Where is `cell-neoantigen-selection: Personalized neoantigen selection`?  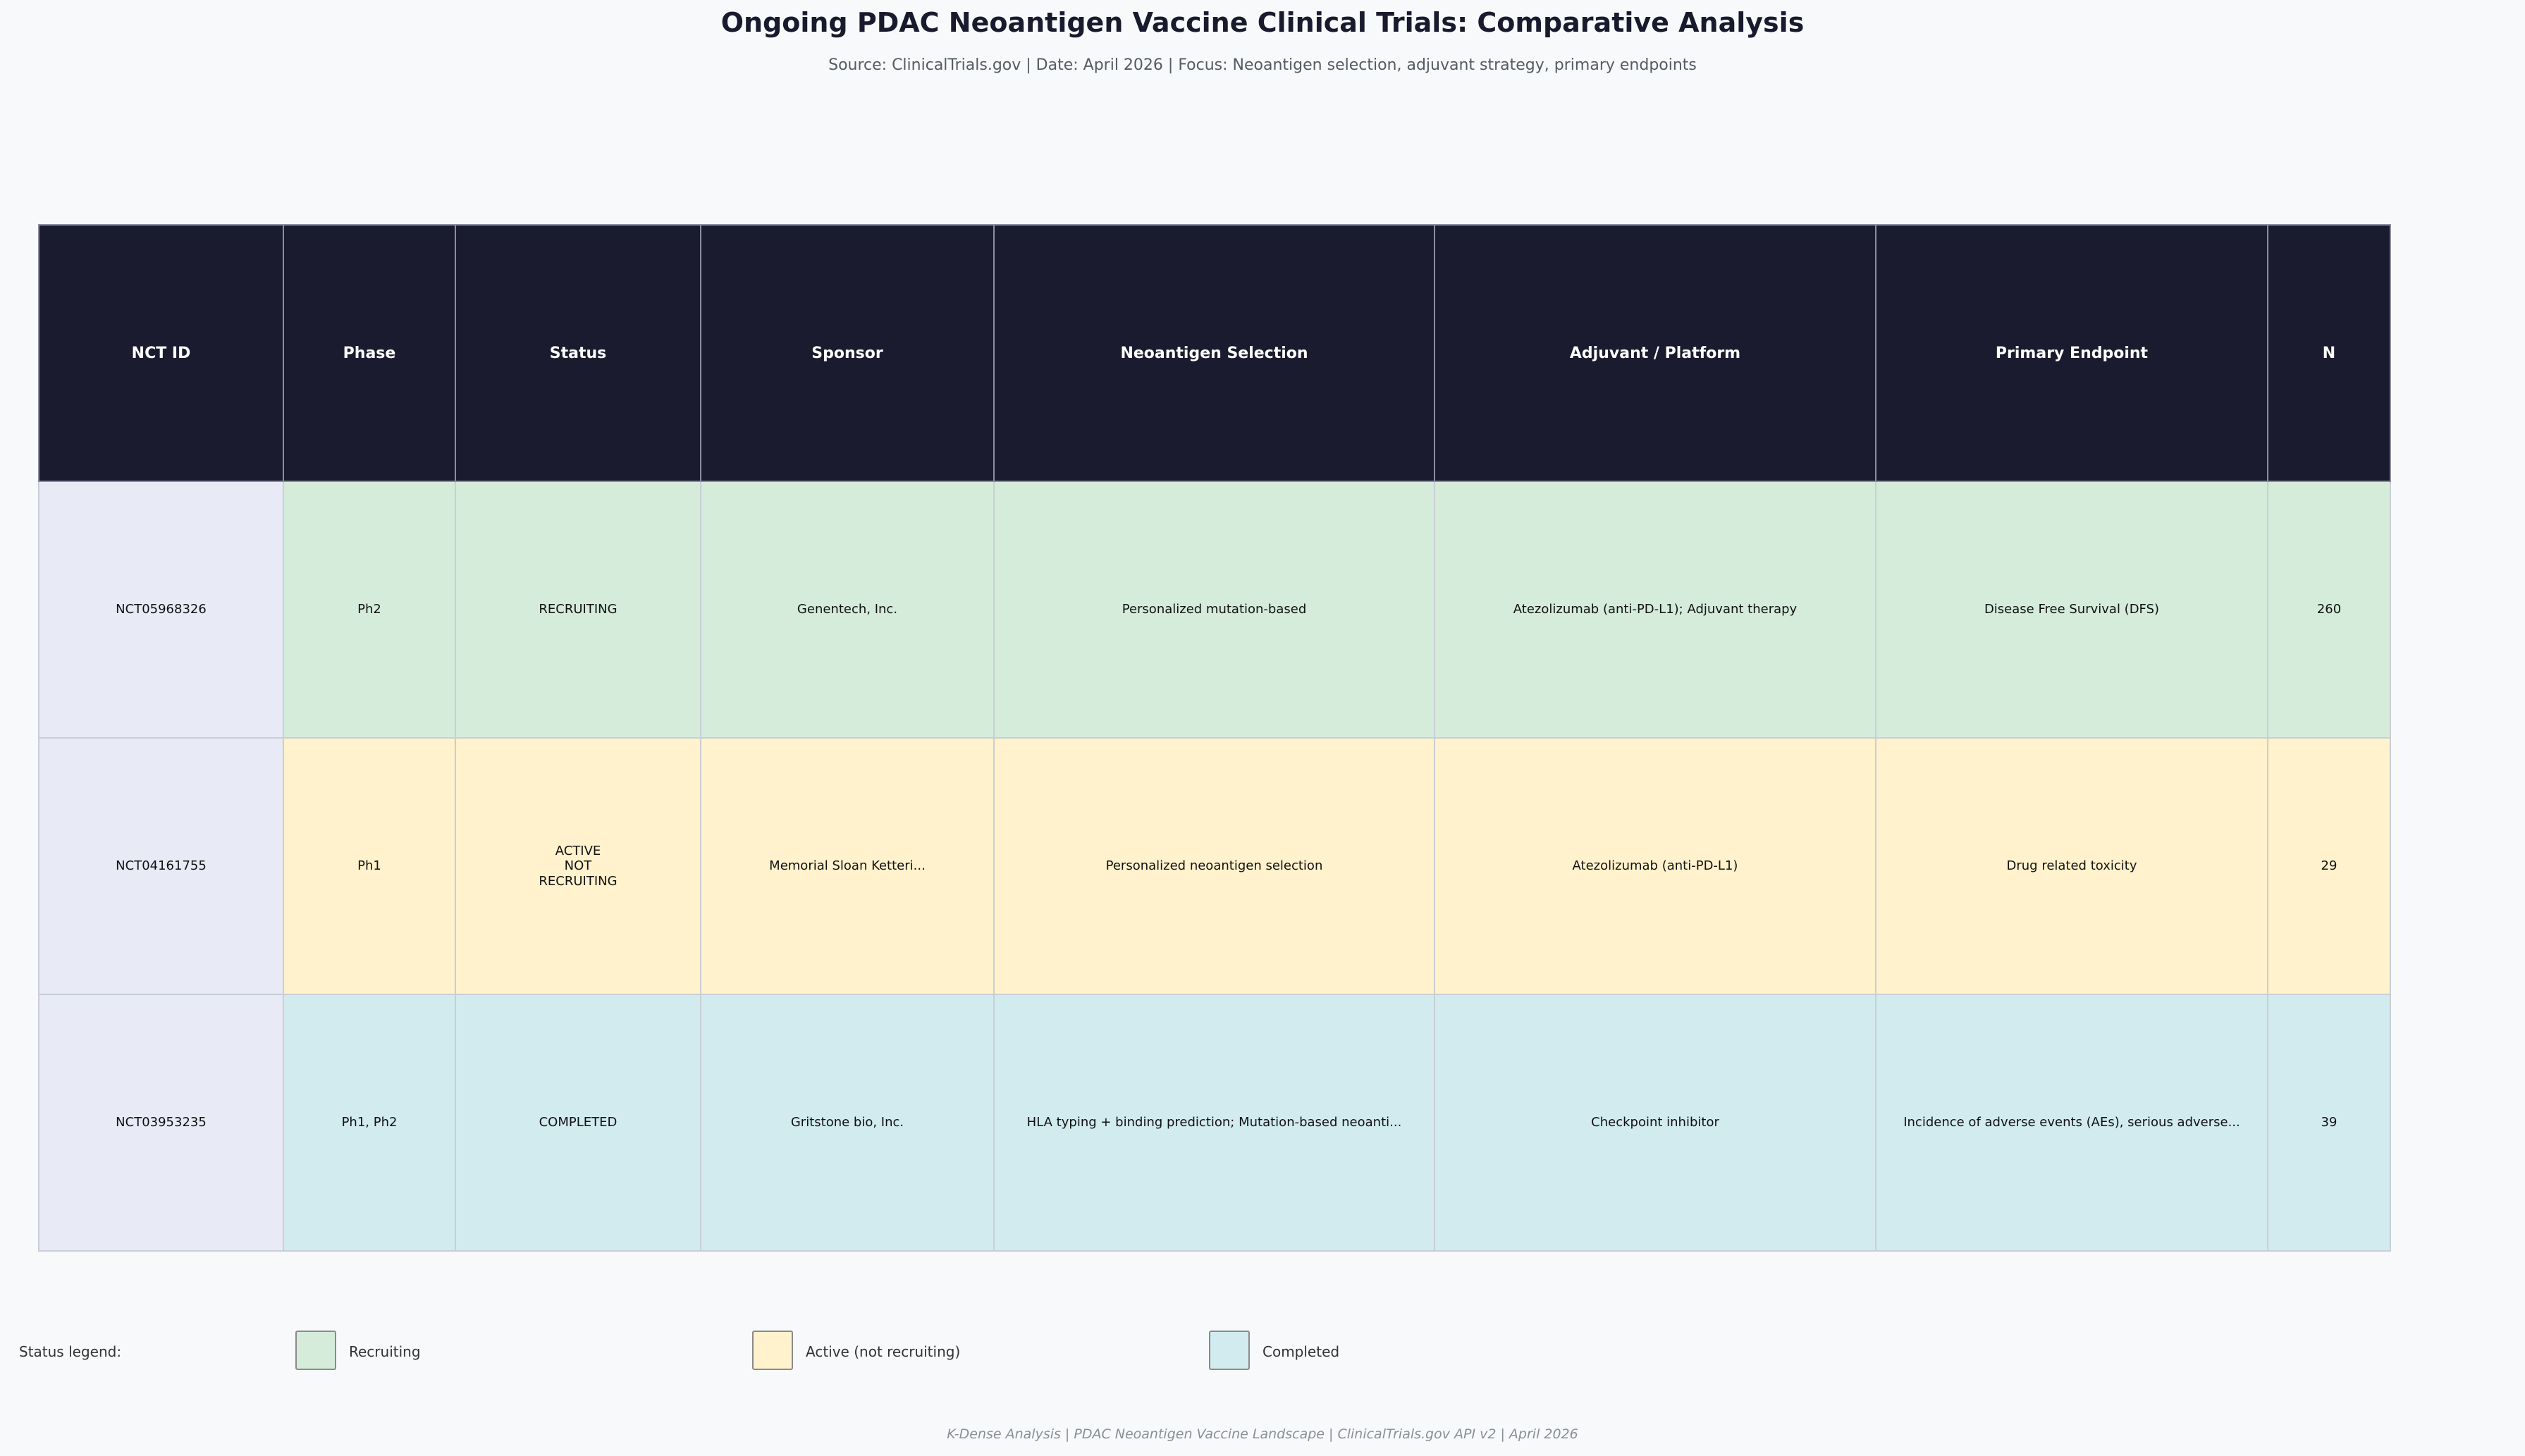
cell-neoantigen-selection: Personalized neoantigen selection is located at coordinates (1214, 866).